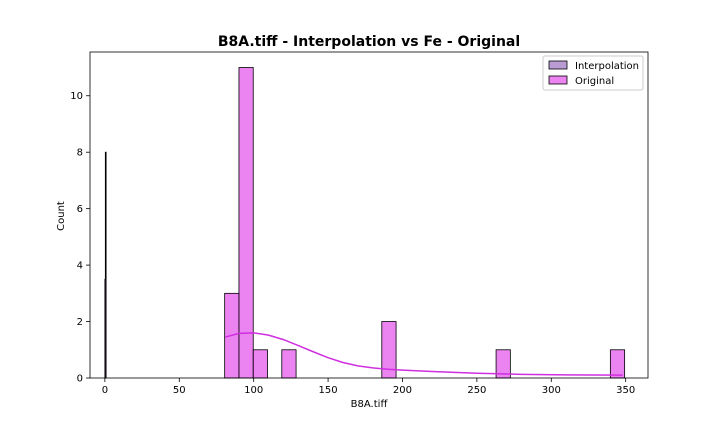 The image size is (720, 432). I want to click on x-tick-label: 150, so click(328, 390).